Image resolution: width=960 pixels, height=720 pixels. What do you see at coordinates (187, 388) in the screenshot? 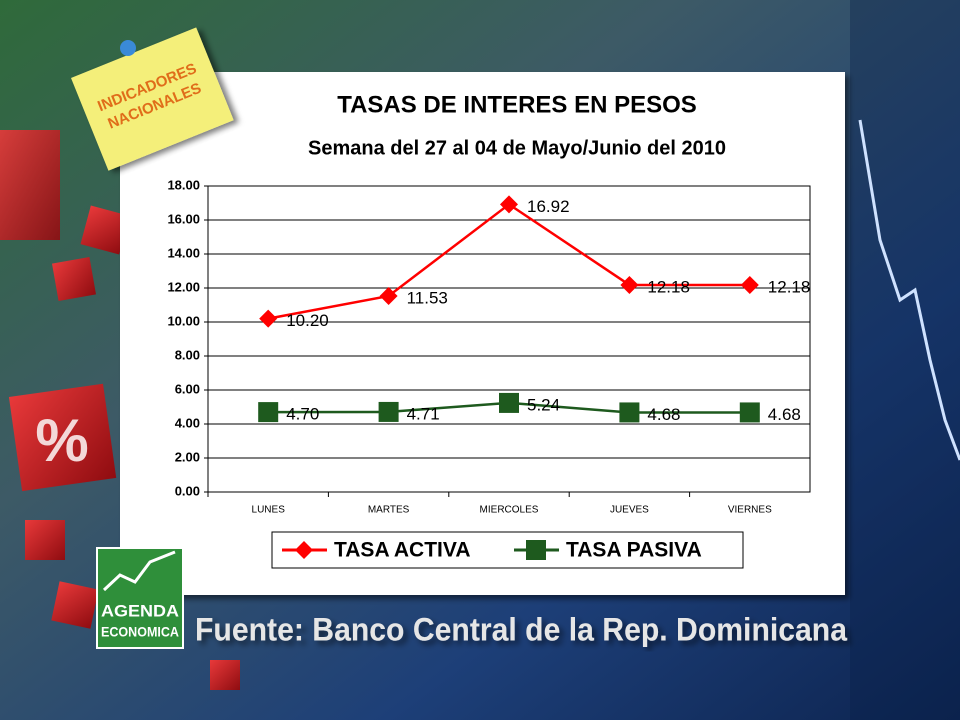
I see `y-tick-label: 6.00` at bounding box center [187, 388].